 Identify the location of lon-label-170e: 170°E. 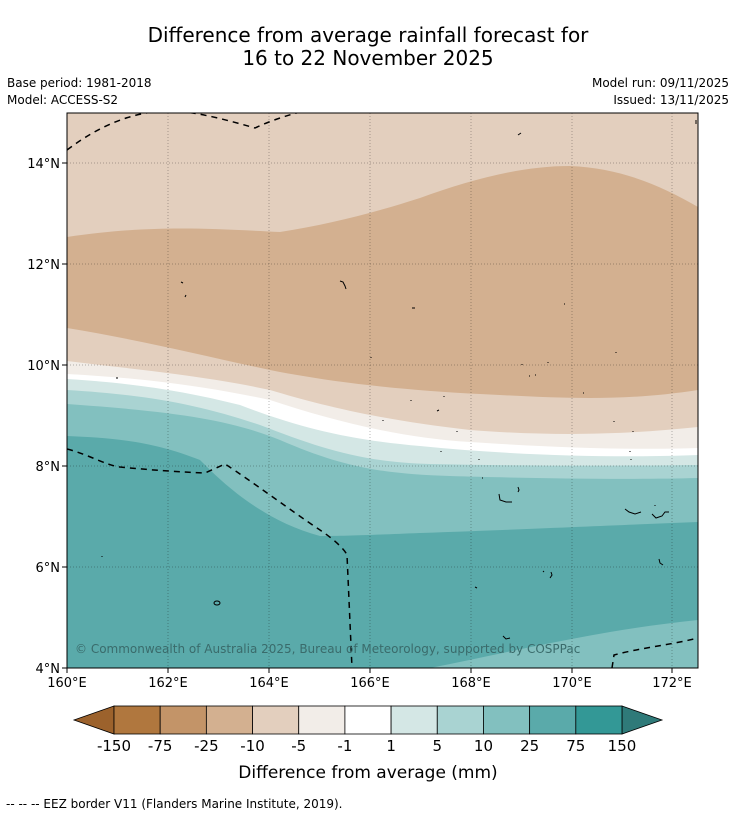
(572, 683).